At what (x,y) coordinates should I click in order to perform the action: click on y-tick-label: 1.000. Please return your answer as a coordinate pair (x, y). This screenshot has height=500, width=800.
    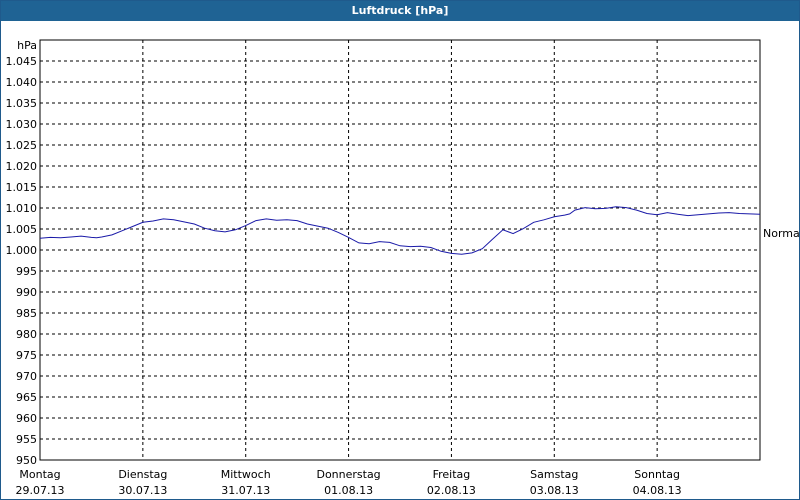
    Looking at the image, I should click on (22, 250).